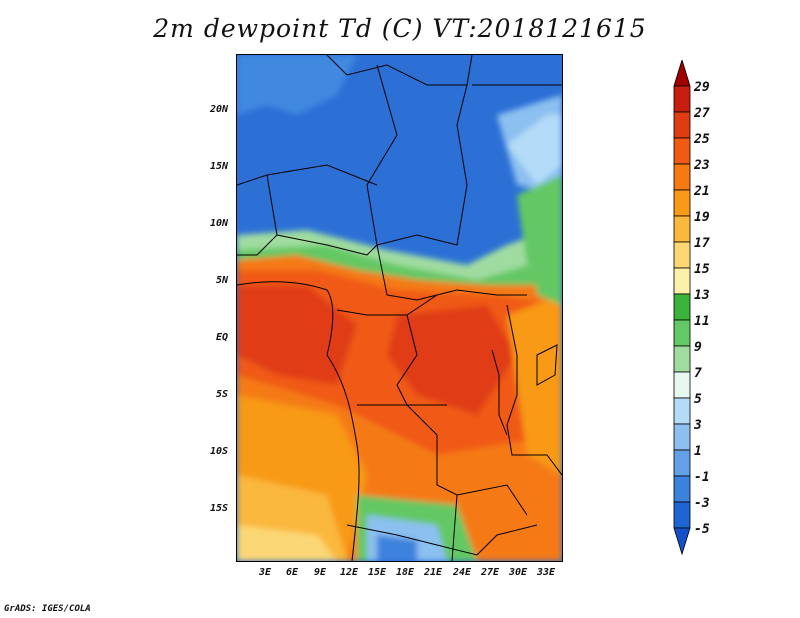 The image size is (800, 618). What do you see at coordinates (702, 243) in the screenshot?
I see `colorbar-label: 17` at bounding box center [702, 243].